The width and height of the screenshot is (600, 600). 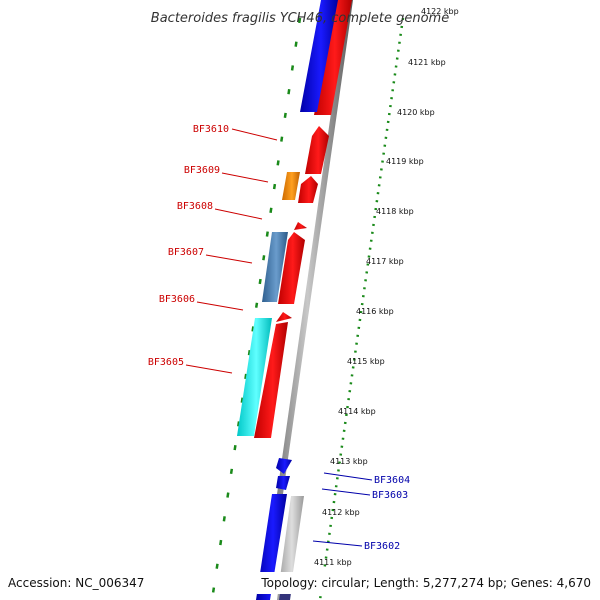 I want to click on gene-label-bf3603: BF3603, so click(x=390, y=495).